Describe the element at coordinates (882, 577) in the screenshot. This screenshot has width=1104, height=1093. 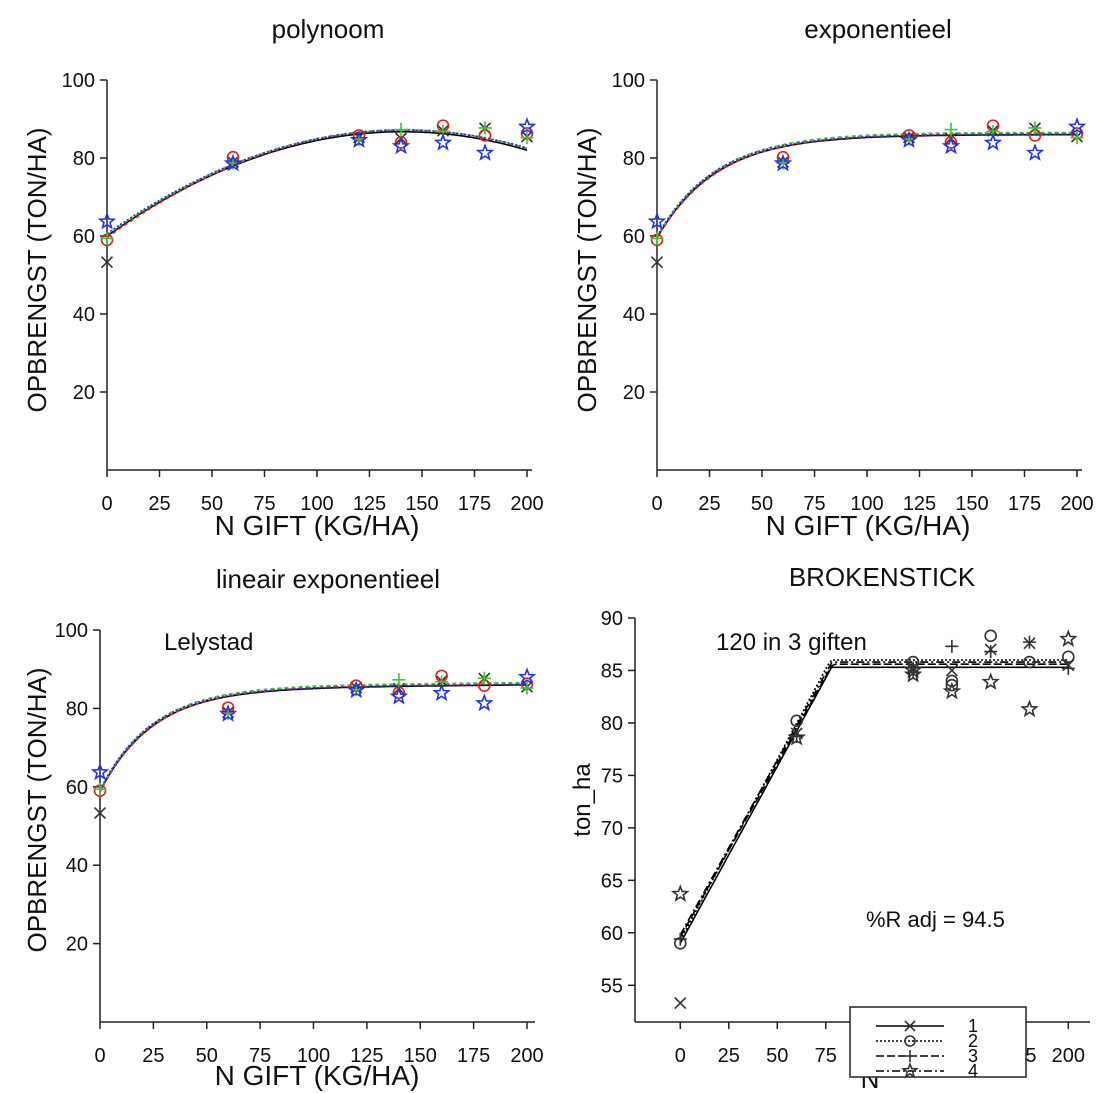
I see `panel-title: BROKENSTICK` at that location.